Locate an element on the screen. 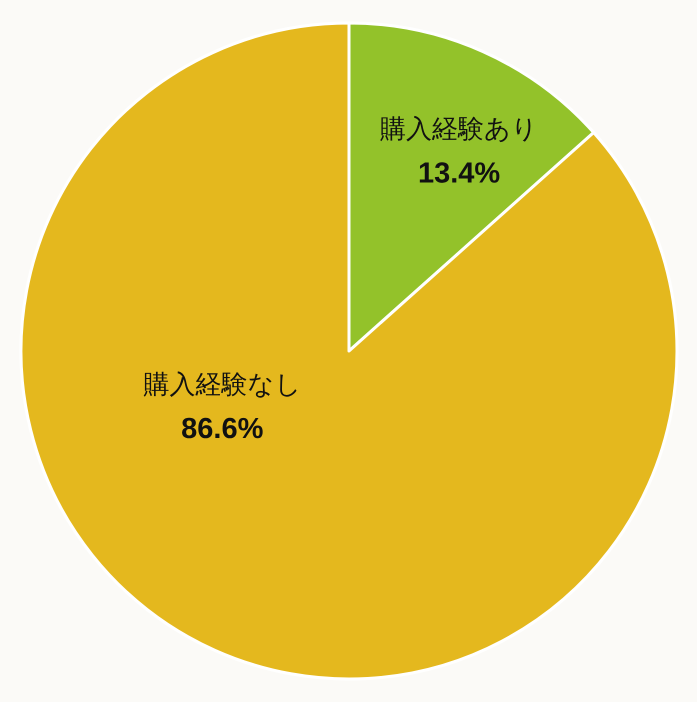  slice-label: 購入経験あり is located at coordinates (459, 129).